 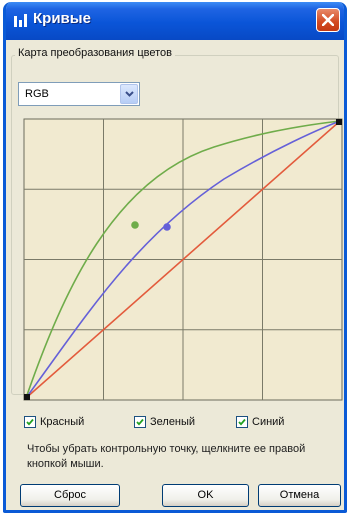 What do you see at coordinates (268, 422) in the screenshot?
I see `blue-checkbox-label: Синий` at bounding box center [268, 422].